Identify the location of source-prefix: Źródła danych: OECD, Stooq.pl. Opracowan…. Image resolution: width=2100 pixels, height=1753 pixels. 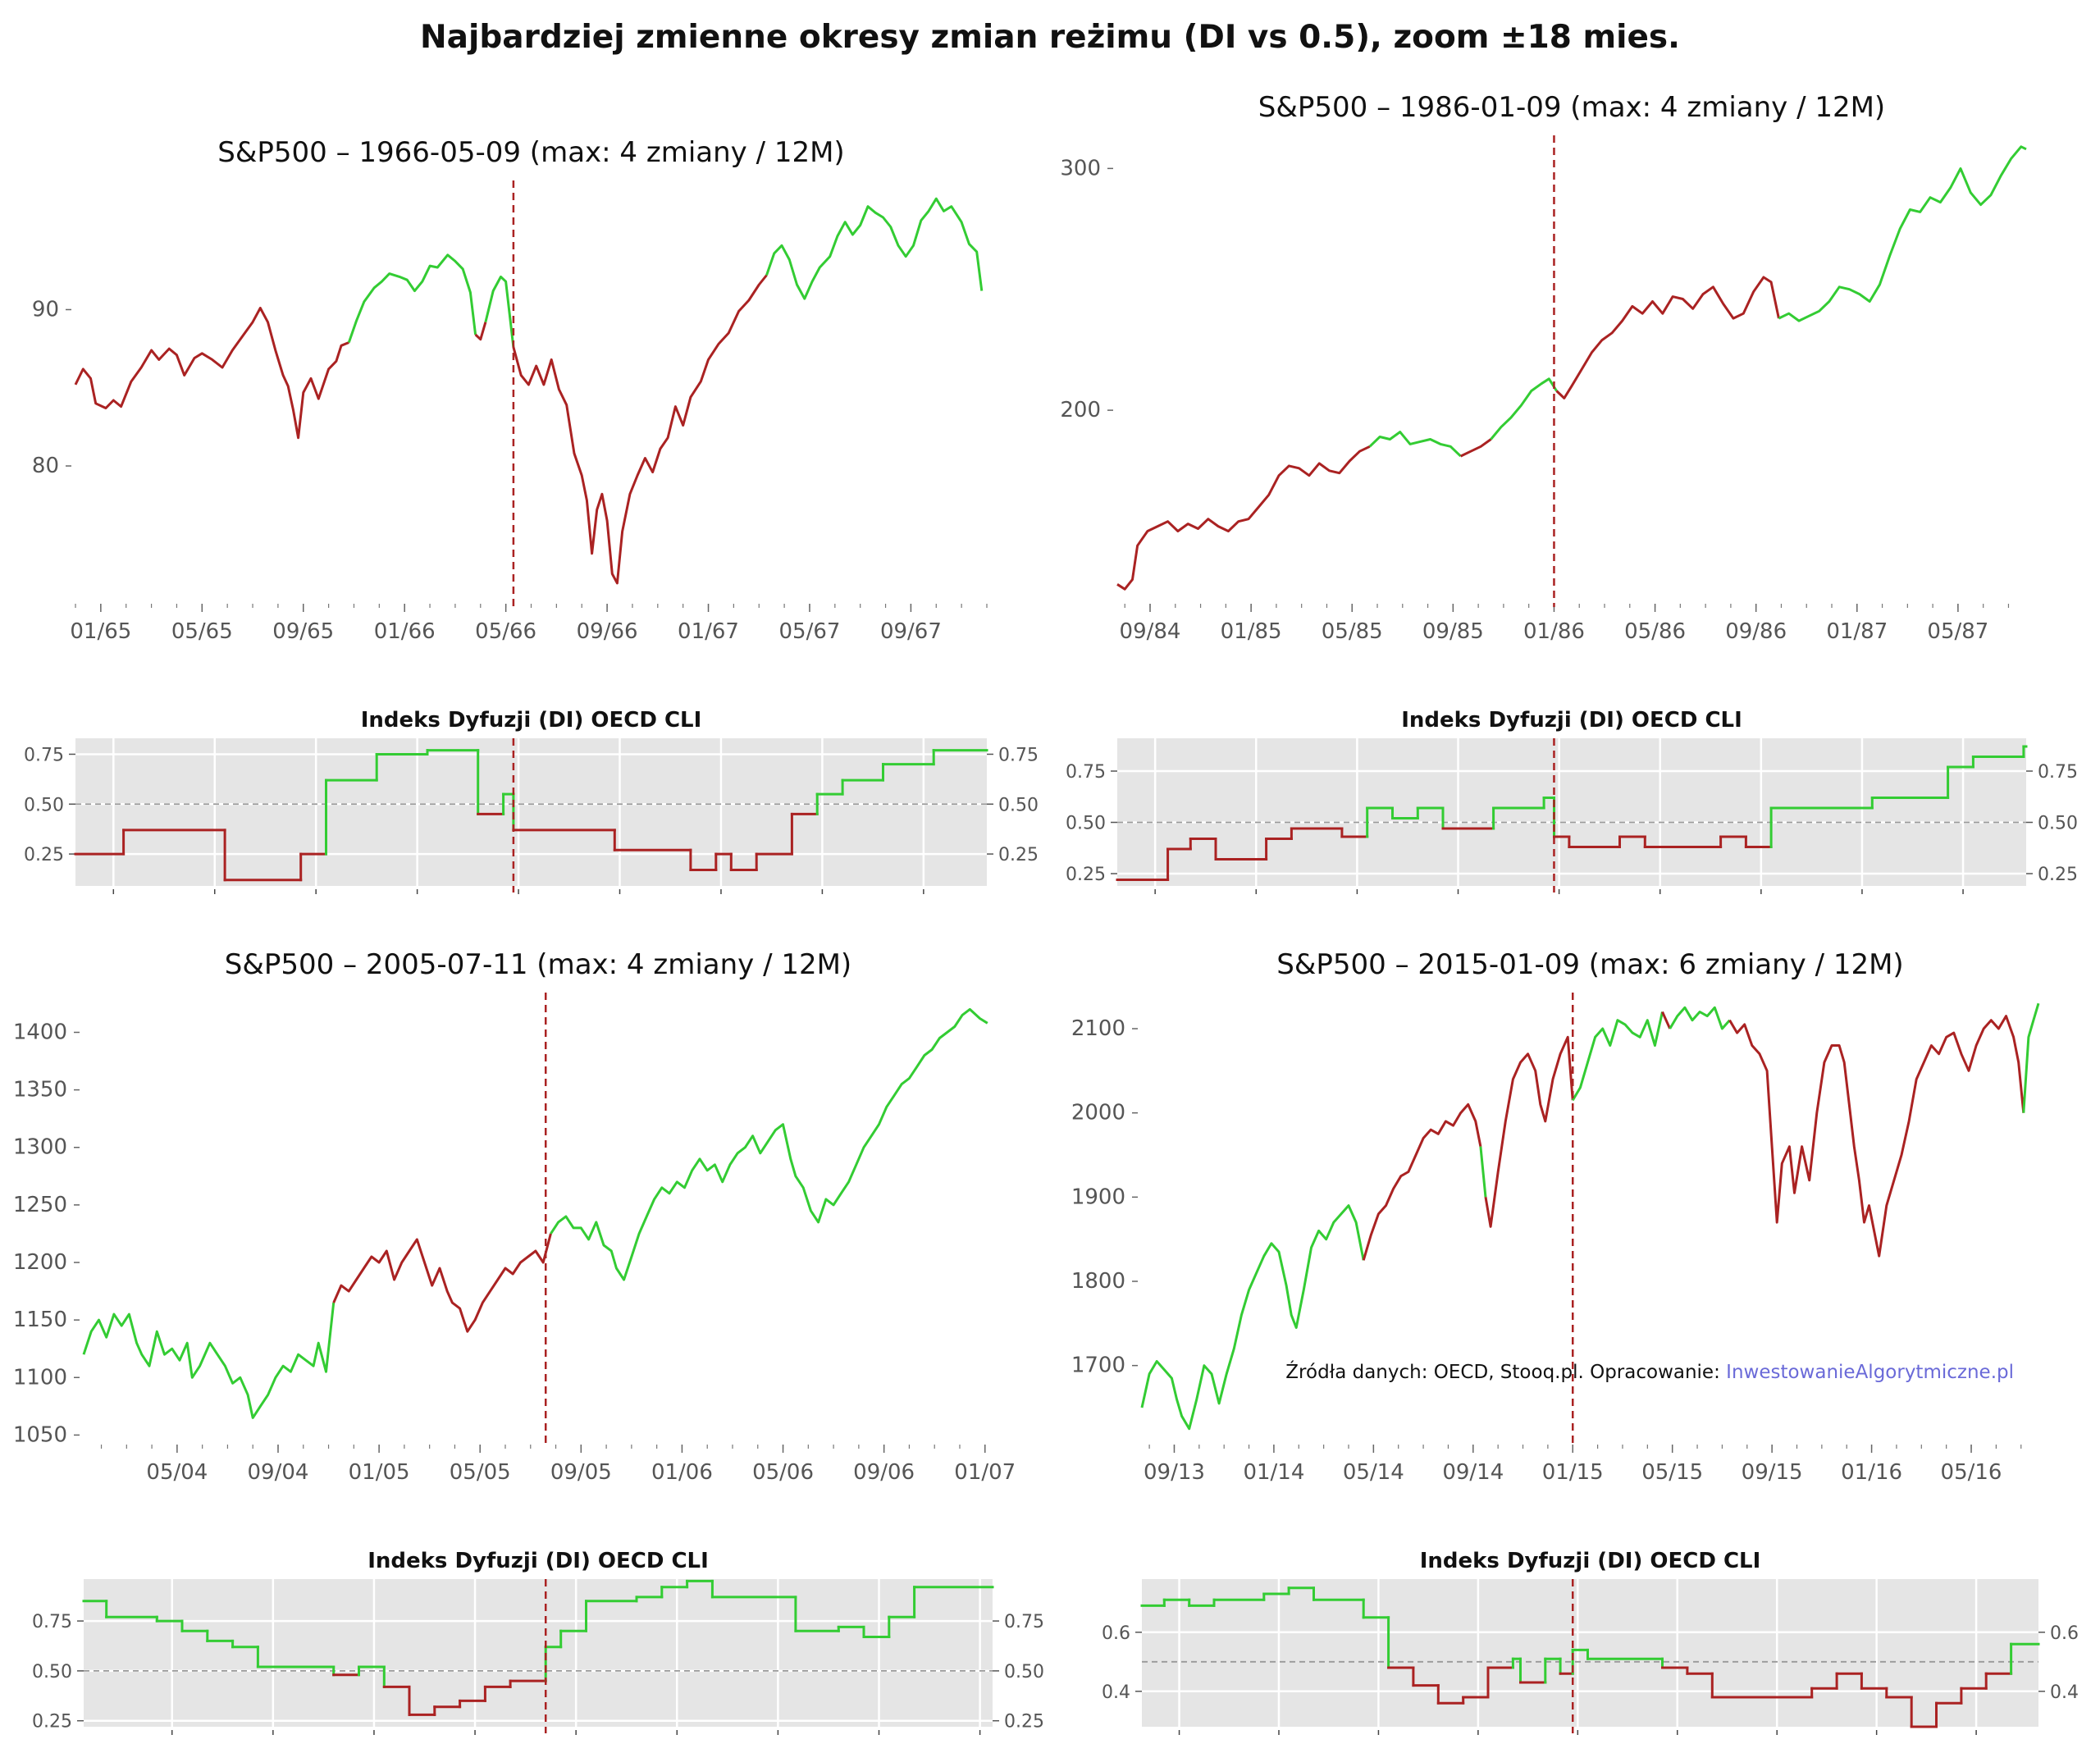
(1505, 1371).